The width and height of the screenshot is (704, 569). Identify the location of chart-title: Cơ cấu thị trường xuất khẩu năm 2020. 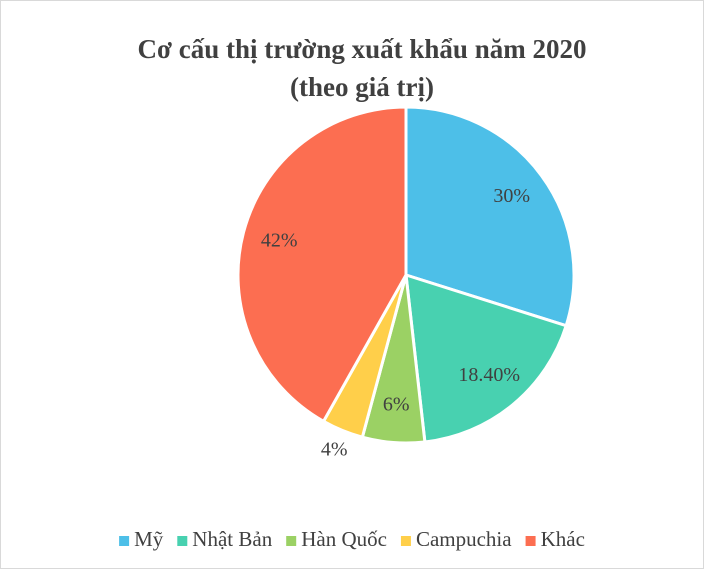
(362, 49).